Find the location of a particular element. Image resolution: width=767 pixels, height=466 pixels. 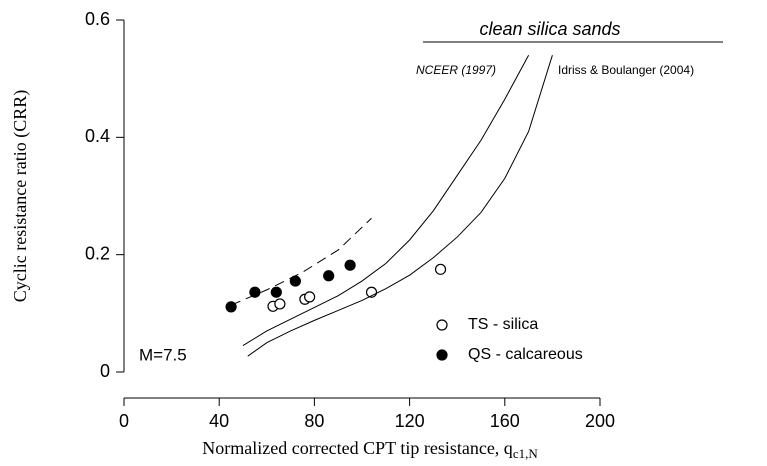

curve is located at coordinates (301, 261).